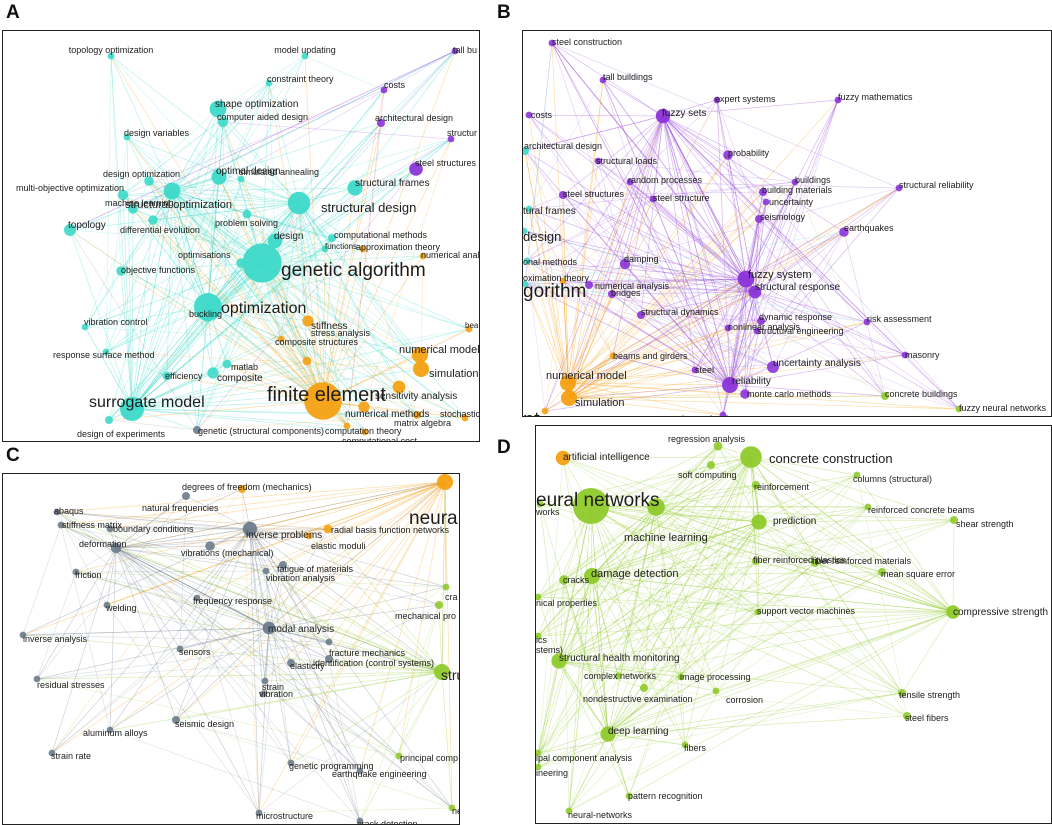 The height and width of the screenshot is (825, 1052). Describe the element at coordinates (265, 681) in the screenshot. I see `node-strain` at that location.